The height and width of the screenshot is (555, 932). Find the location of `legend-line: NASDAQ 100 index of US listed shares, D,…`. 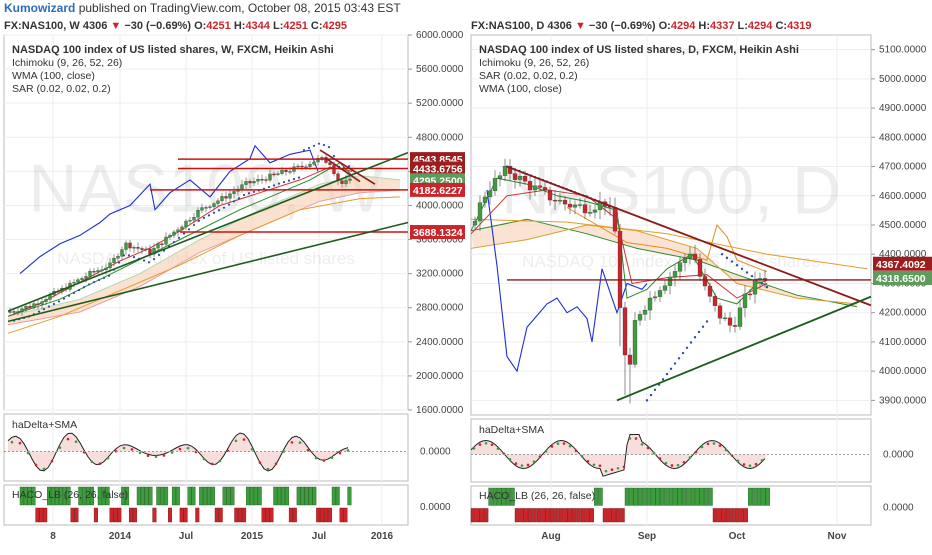

legend-line: NASDAQ 100 index of US listed shares, D,… is located at coordinates (639, 50).